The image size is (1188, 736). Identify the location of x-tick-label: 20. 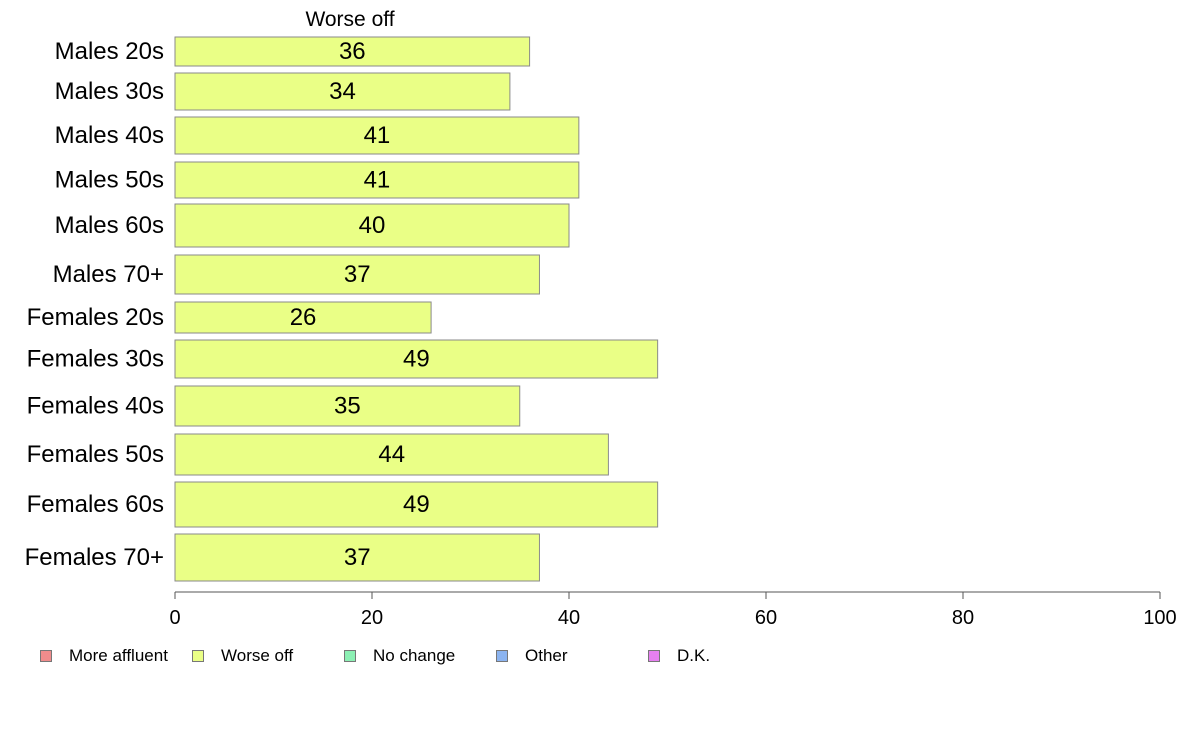
(372, 618).